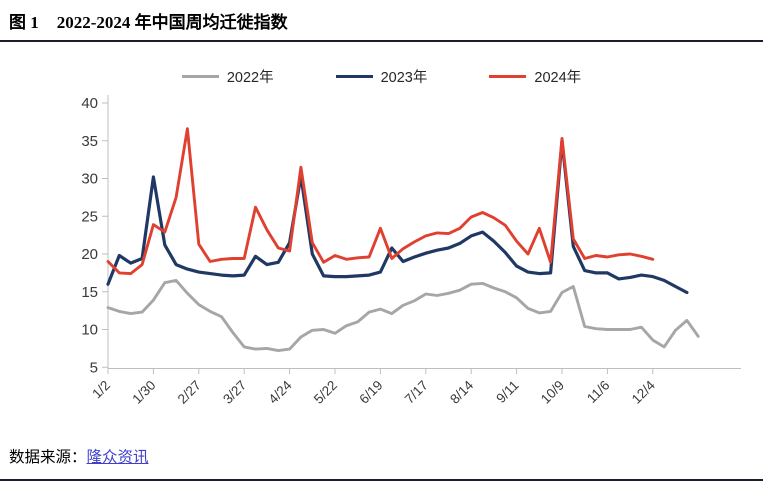 This screenshot has width=763, height=489. I want to click on x-tick-label: 4/24, so click(281, 392).